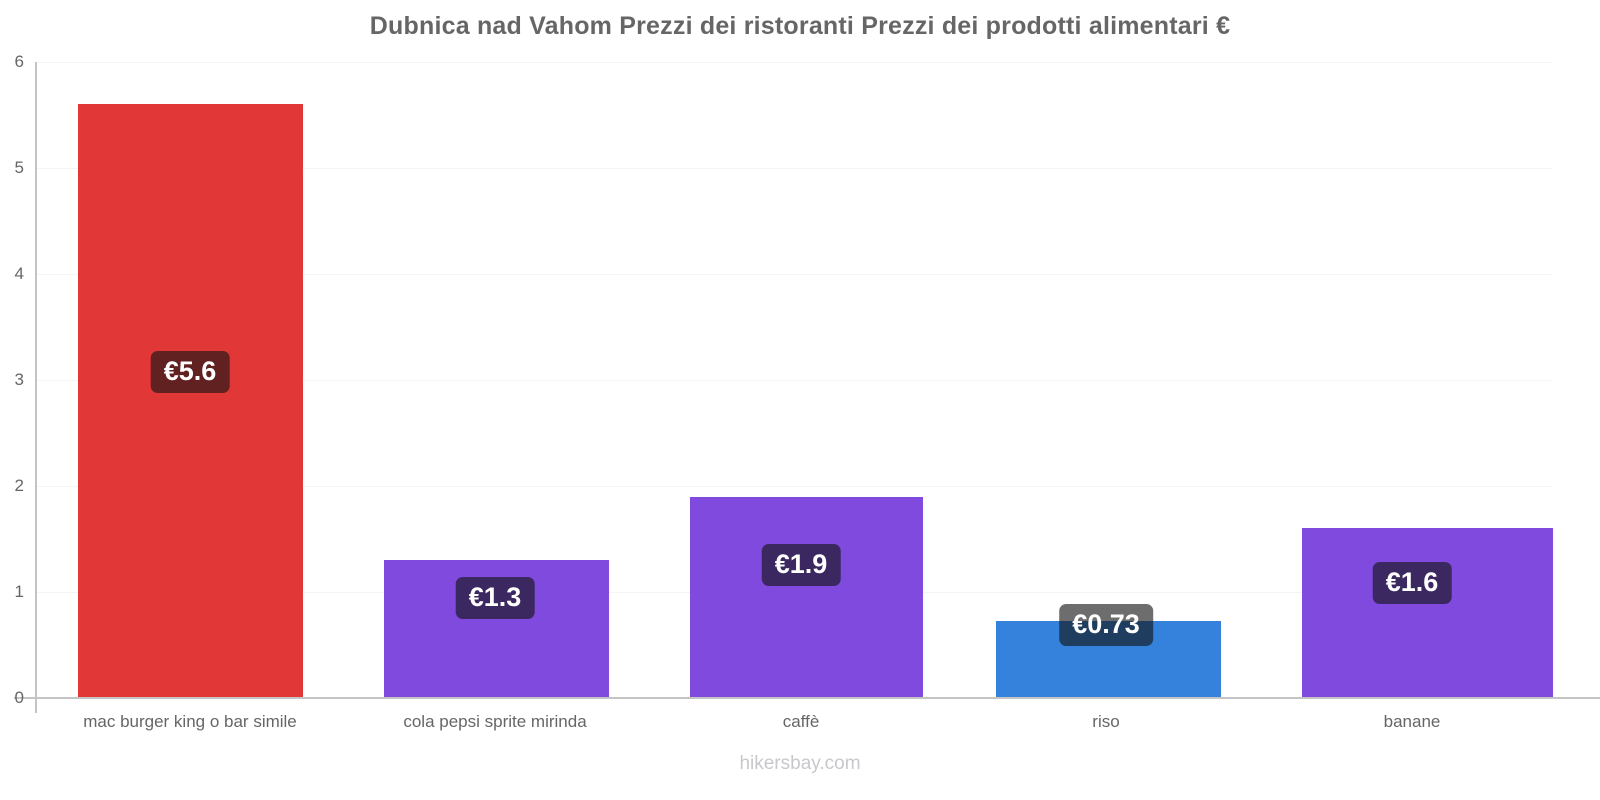  What do you see at coordinates (19, 167) in the screenshot?
I see `y-tick-label-5: 5` at bounding box center [19, 167].